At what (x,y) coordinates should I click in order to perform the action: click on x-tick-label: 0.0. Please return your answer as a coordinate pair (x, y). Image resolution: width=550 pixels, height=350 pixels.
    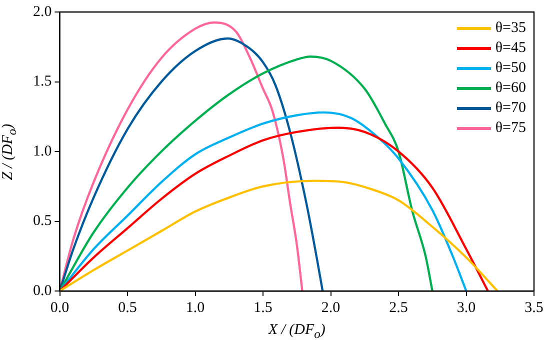
    Looking at the image, I should click on (60, 308).